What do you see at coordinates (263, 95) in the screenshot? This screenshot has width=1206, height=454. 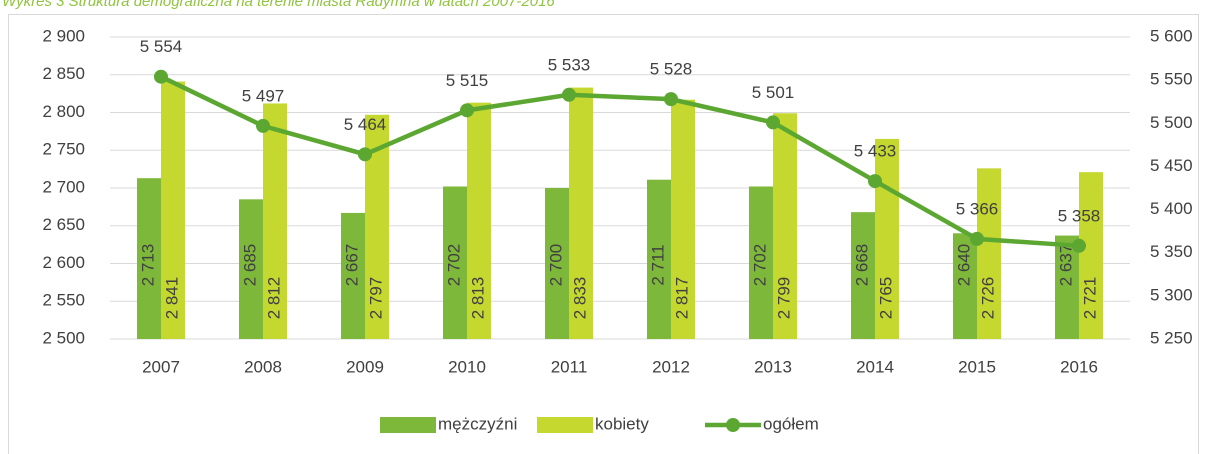 I see `data-label: 5 497` at bounding box center [263, 95].